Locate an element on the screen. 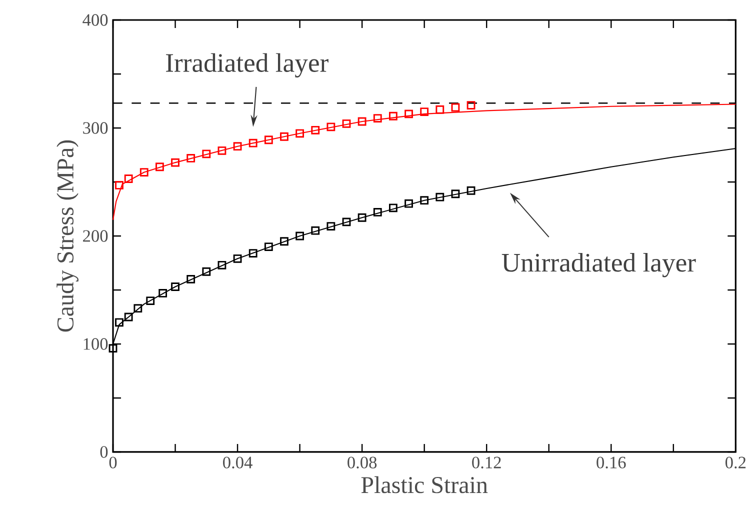 The height and width of the screenshot is (520, 754). annotation: Unirradiated layer is located at coordinates (599, 265).